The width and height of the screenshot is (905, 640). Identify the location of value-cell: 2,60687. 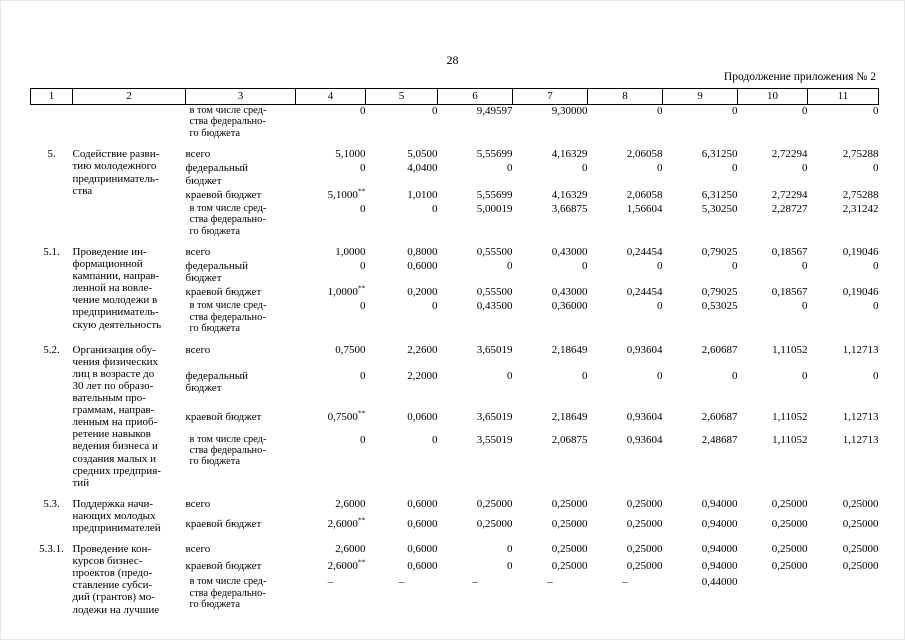
(719, 417).